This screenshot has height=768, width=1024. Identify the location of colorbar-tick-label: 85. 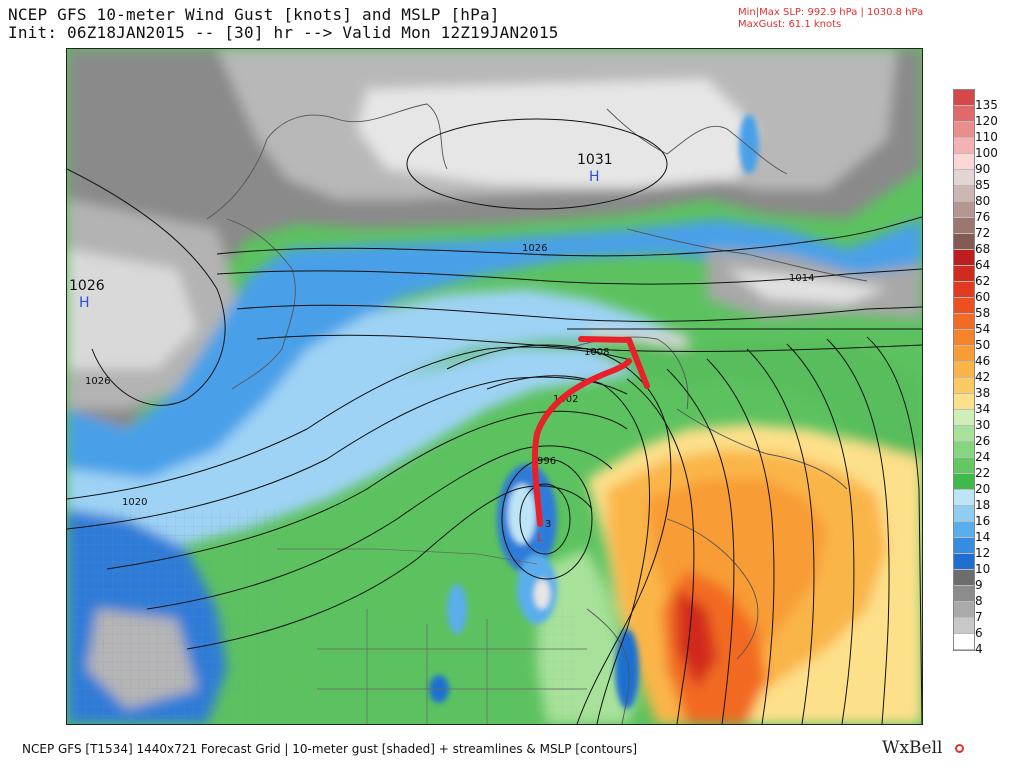
(983, 185).